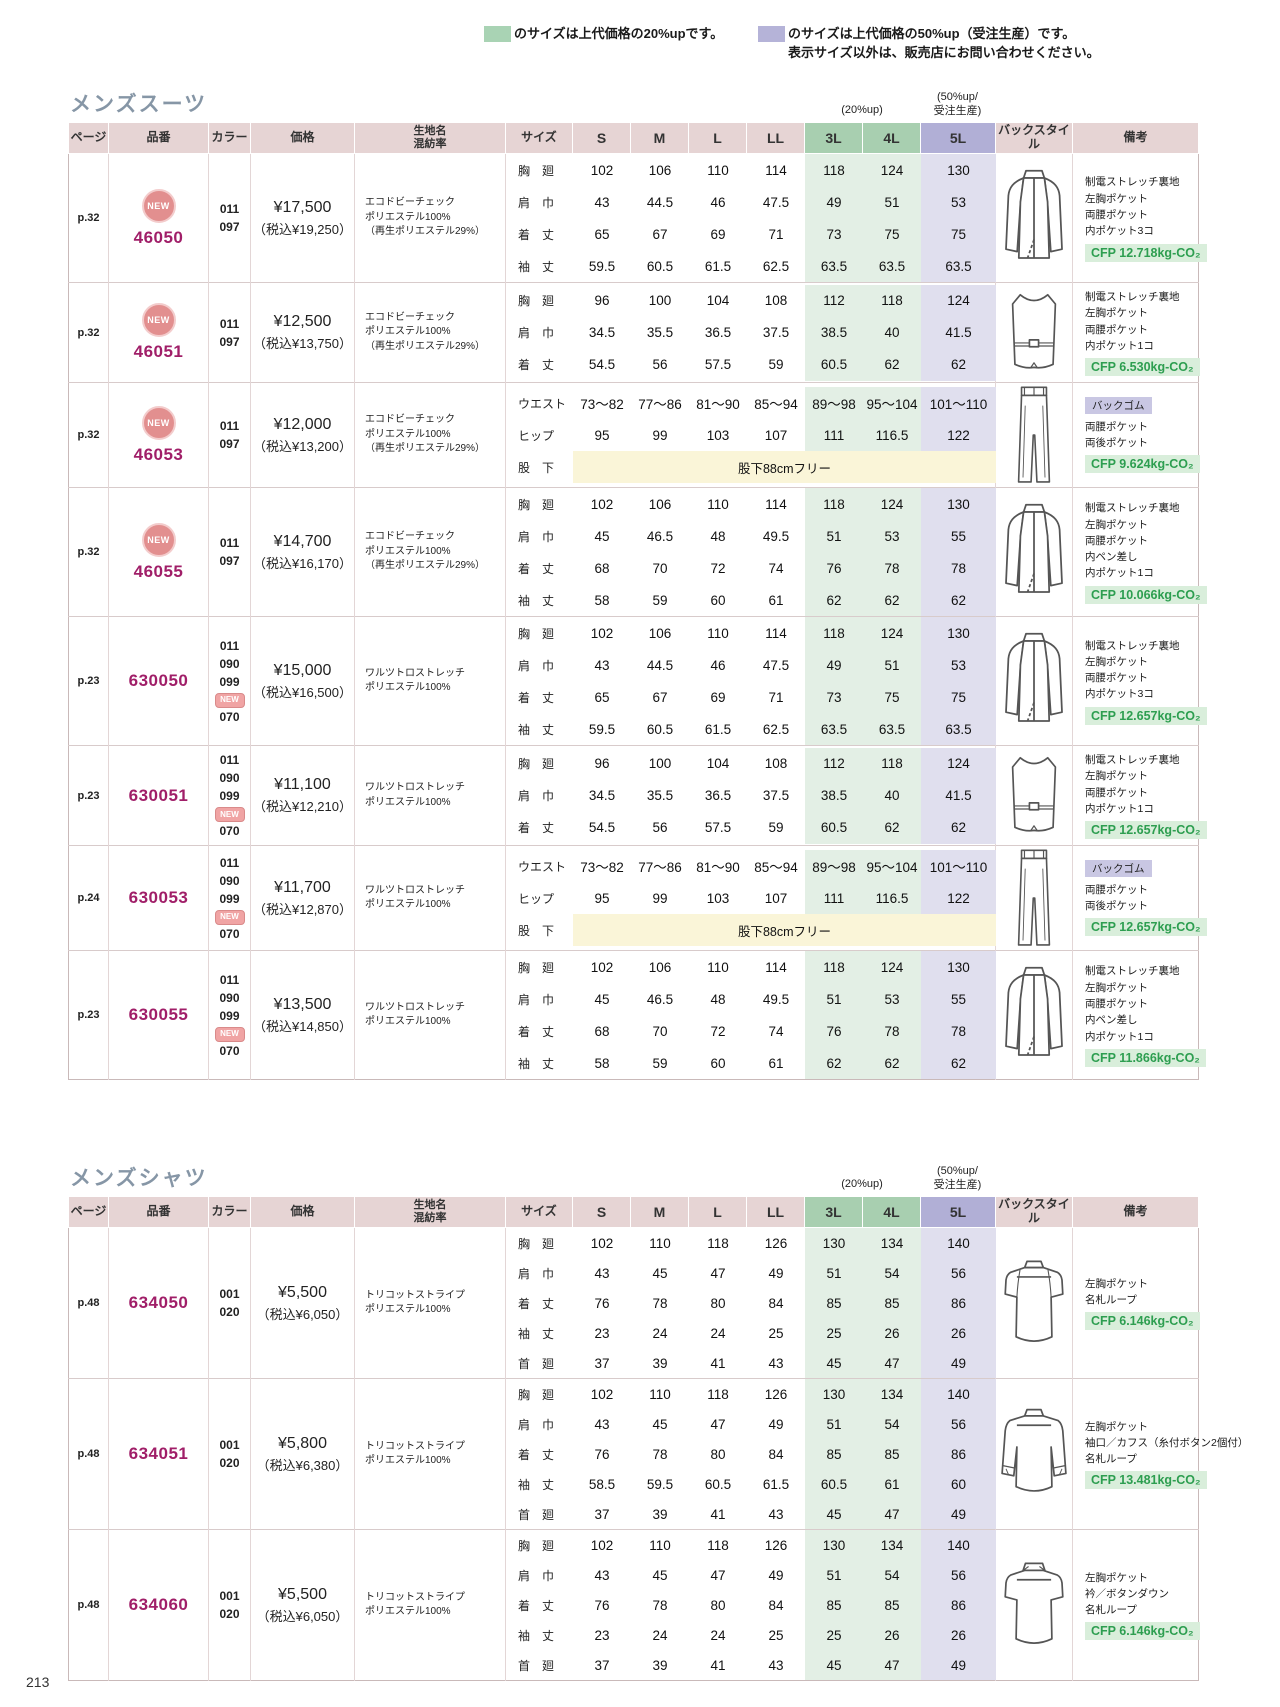  What do you see at coordinates (430, 1212) in the screenshot?
I see `col-header-4: 生地名 混紡率` at bounding box center [430, 1212].